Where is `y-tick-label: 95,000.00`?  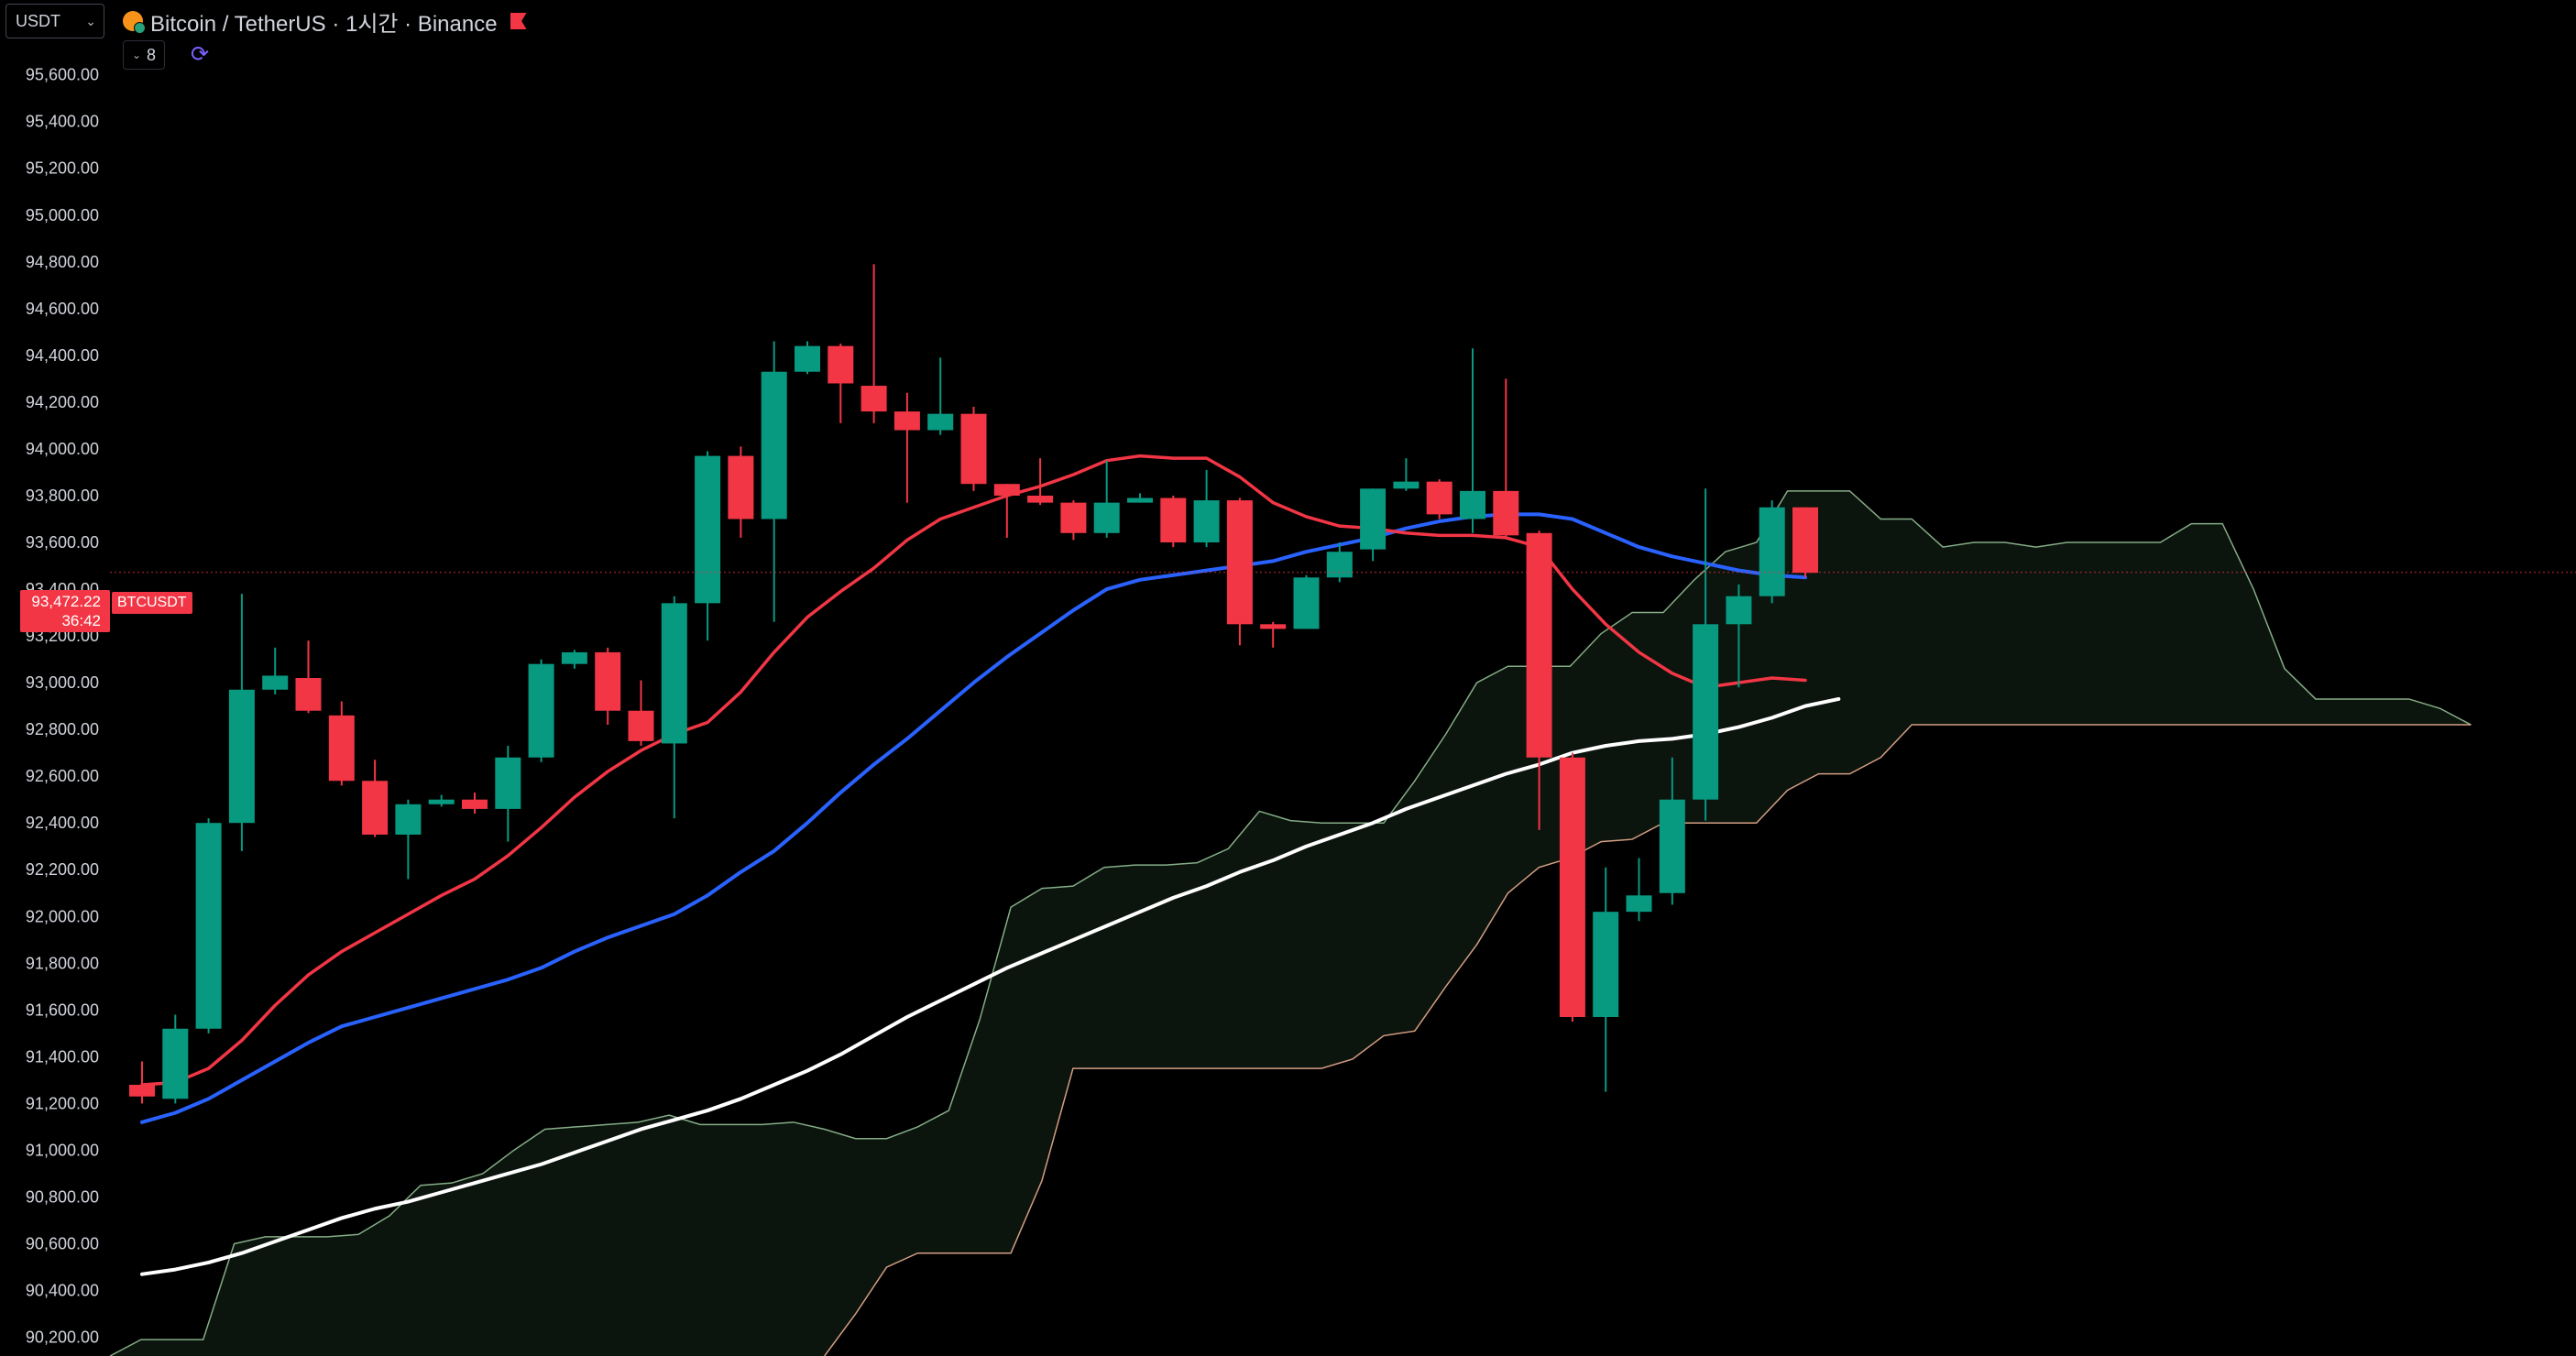
y-tick-label: 95,000.00 is located at coordinates (62, 215).